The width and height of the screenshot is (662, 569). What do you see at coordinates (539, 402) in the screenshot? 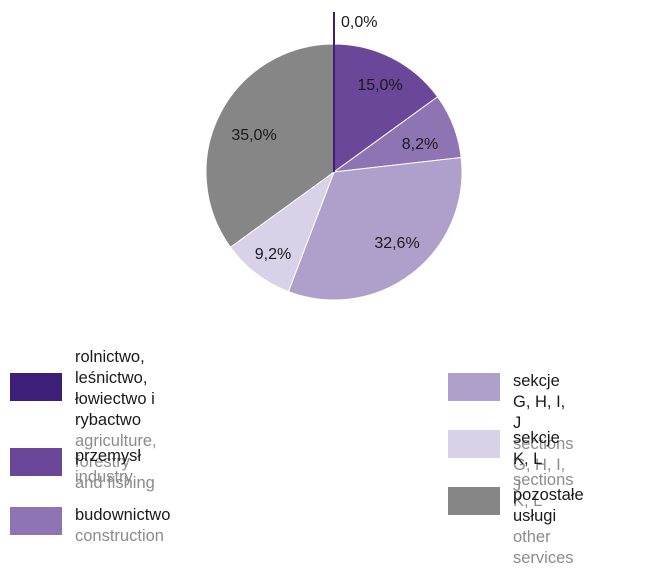
I see `legend-label-pl: sekcje G, H, I, J` at bounding box center [539, 402].